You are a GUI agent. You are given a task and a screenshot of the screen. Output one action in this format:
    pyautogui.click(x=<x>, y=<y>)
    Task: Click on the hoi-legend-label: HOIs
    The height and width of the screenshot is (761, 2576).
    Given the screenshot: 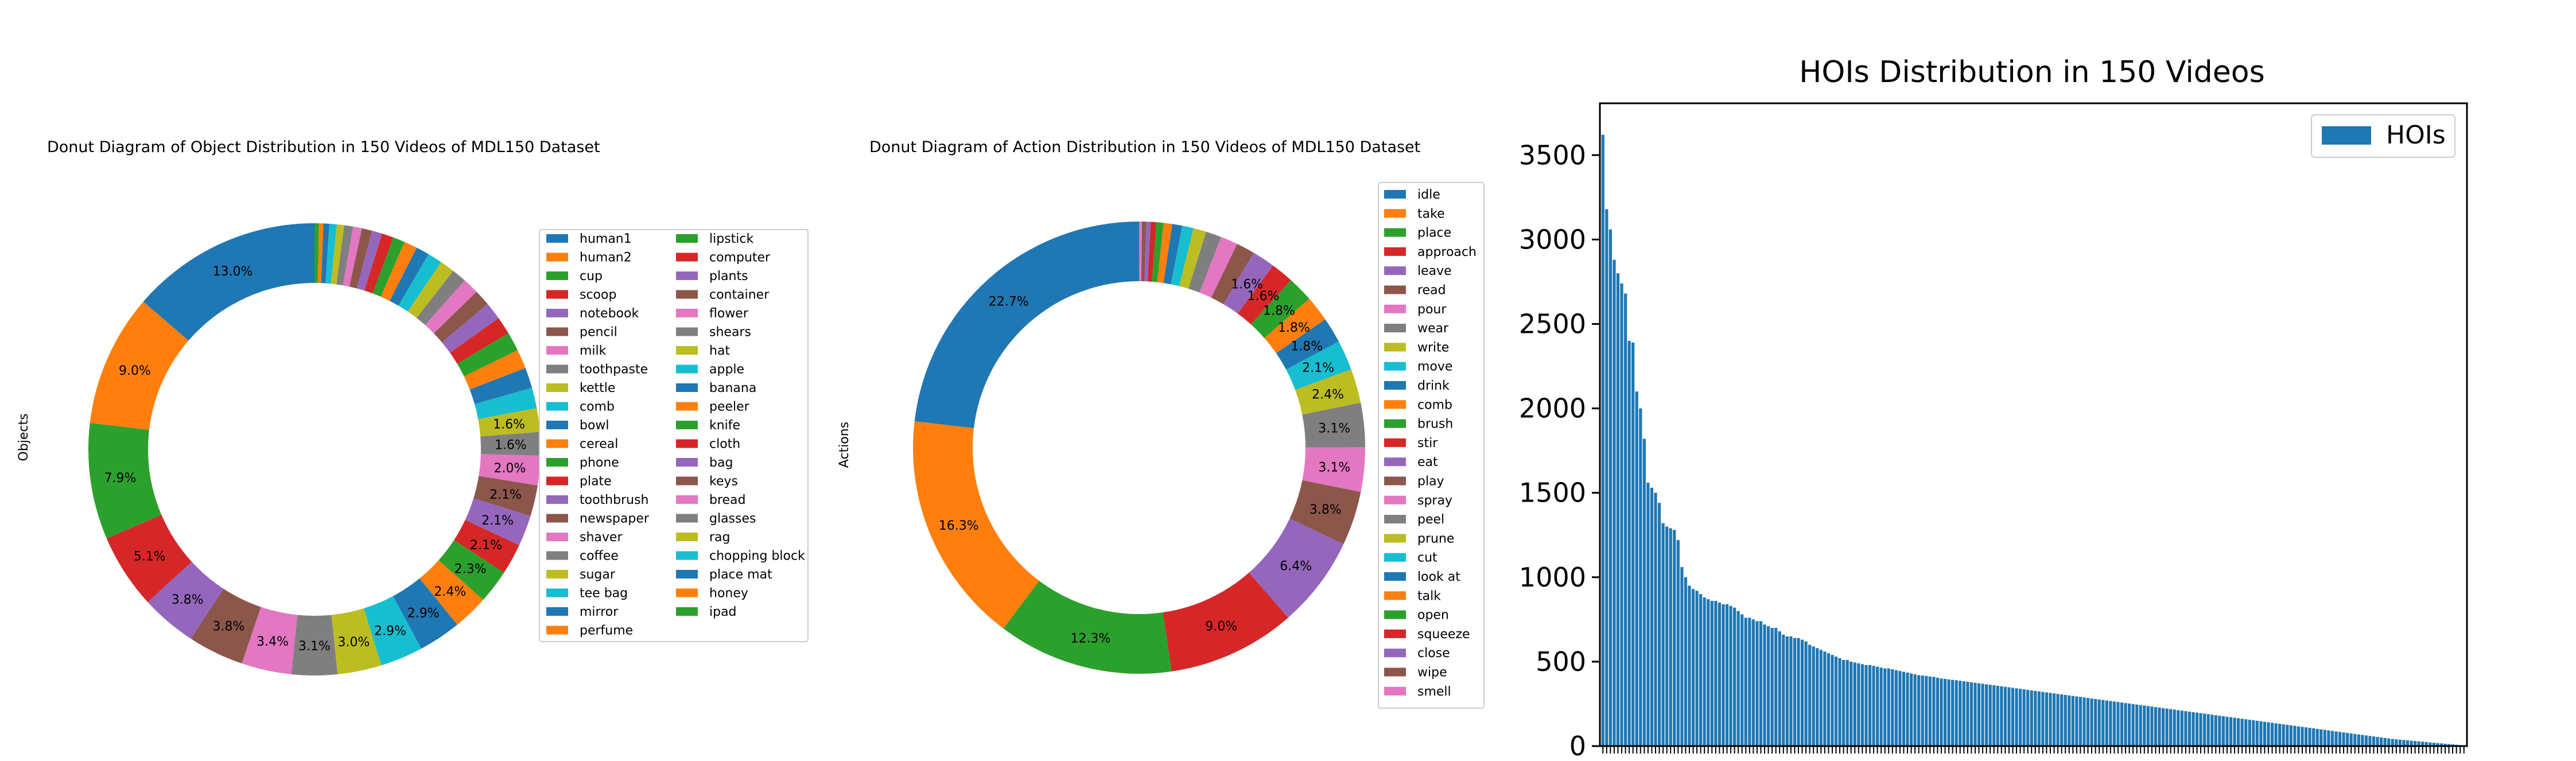 What is the action you would take?
    pyautogui.click(x=2416, y=135)
    